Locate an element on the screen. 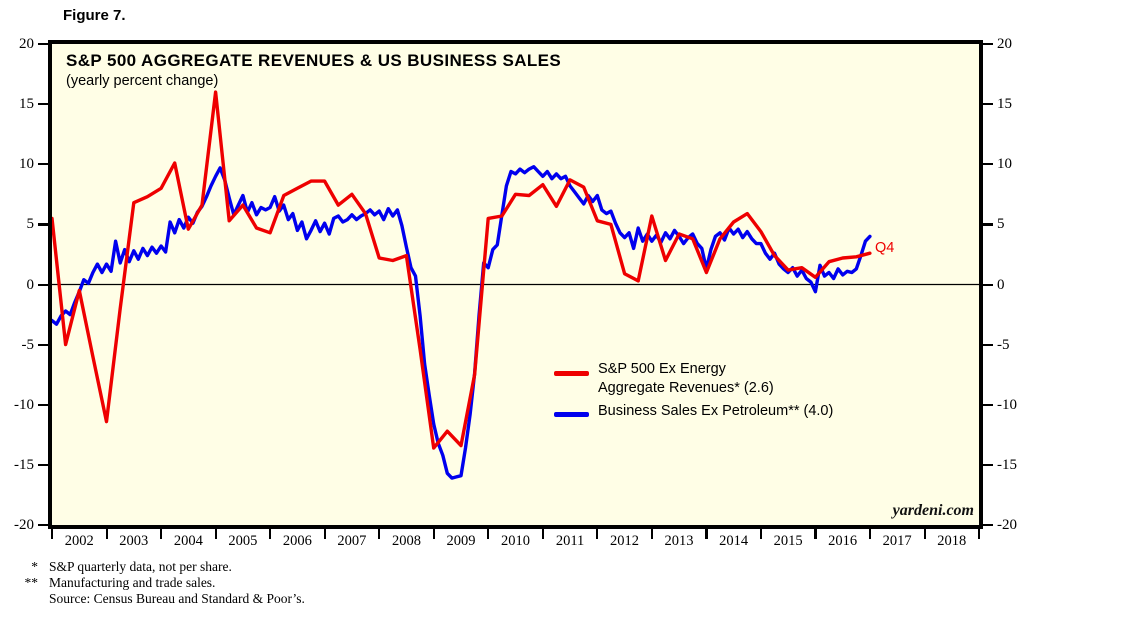 This screenshot has height=627, width=1138. footnote-1: * S&P quarterly data, not per share. is located at coordinates (152, 567).